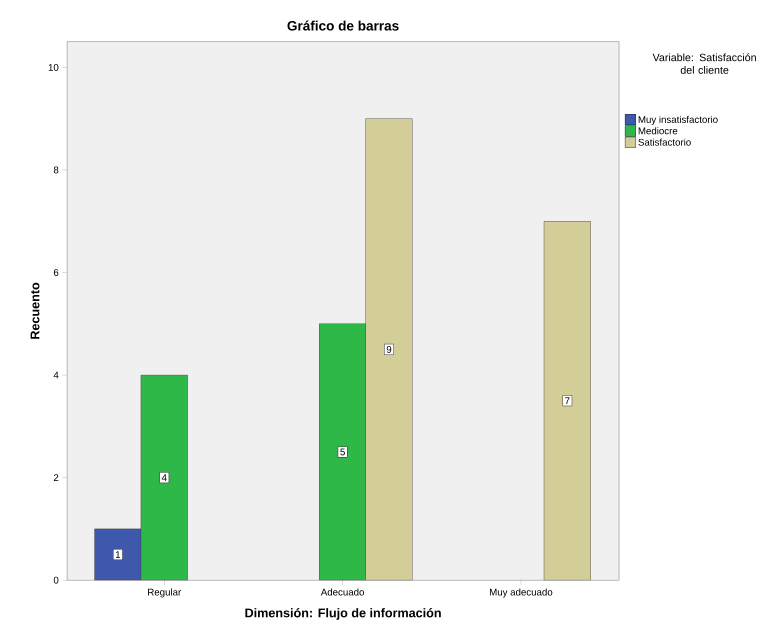 Image resolution: width=771 pixels, height=638 pixels. Describe the element at coordinates (164, 477) in the screenshot. I see `data-label: 4` at that location.